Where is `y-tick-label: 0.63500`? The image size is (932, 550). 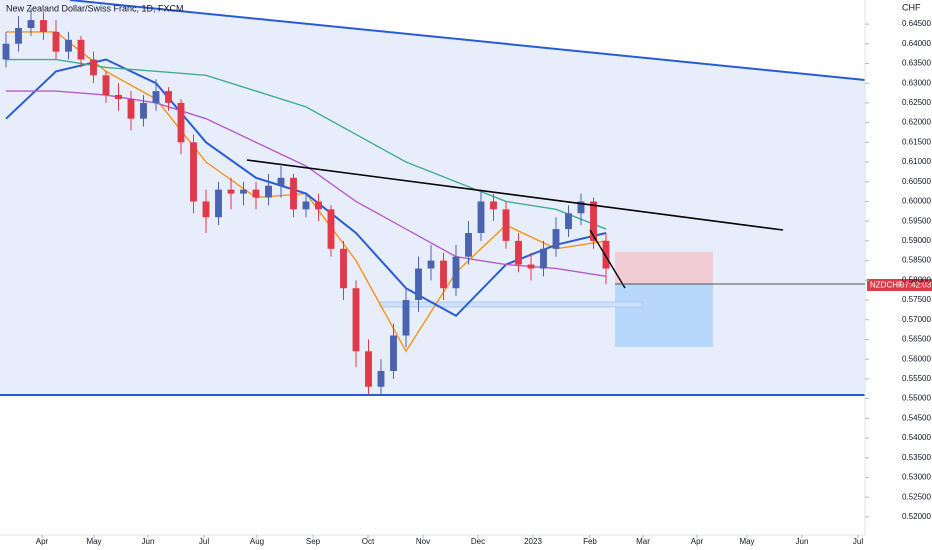 y-tick-label: 0.63500 is located at coordinates (916, 63).